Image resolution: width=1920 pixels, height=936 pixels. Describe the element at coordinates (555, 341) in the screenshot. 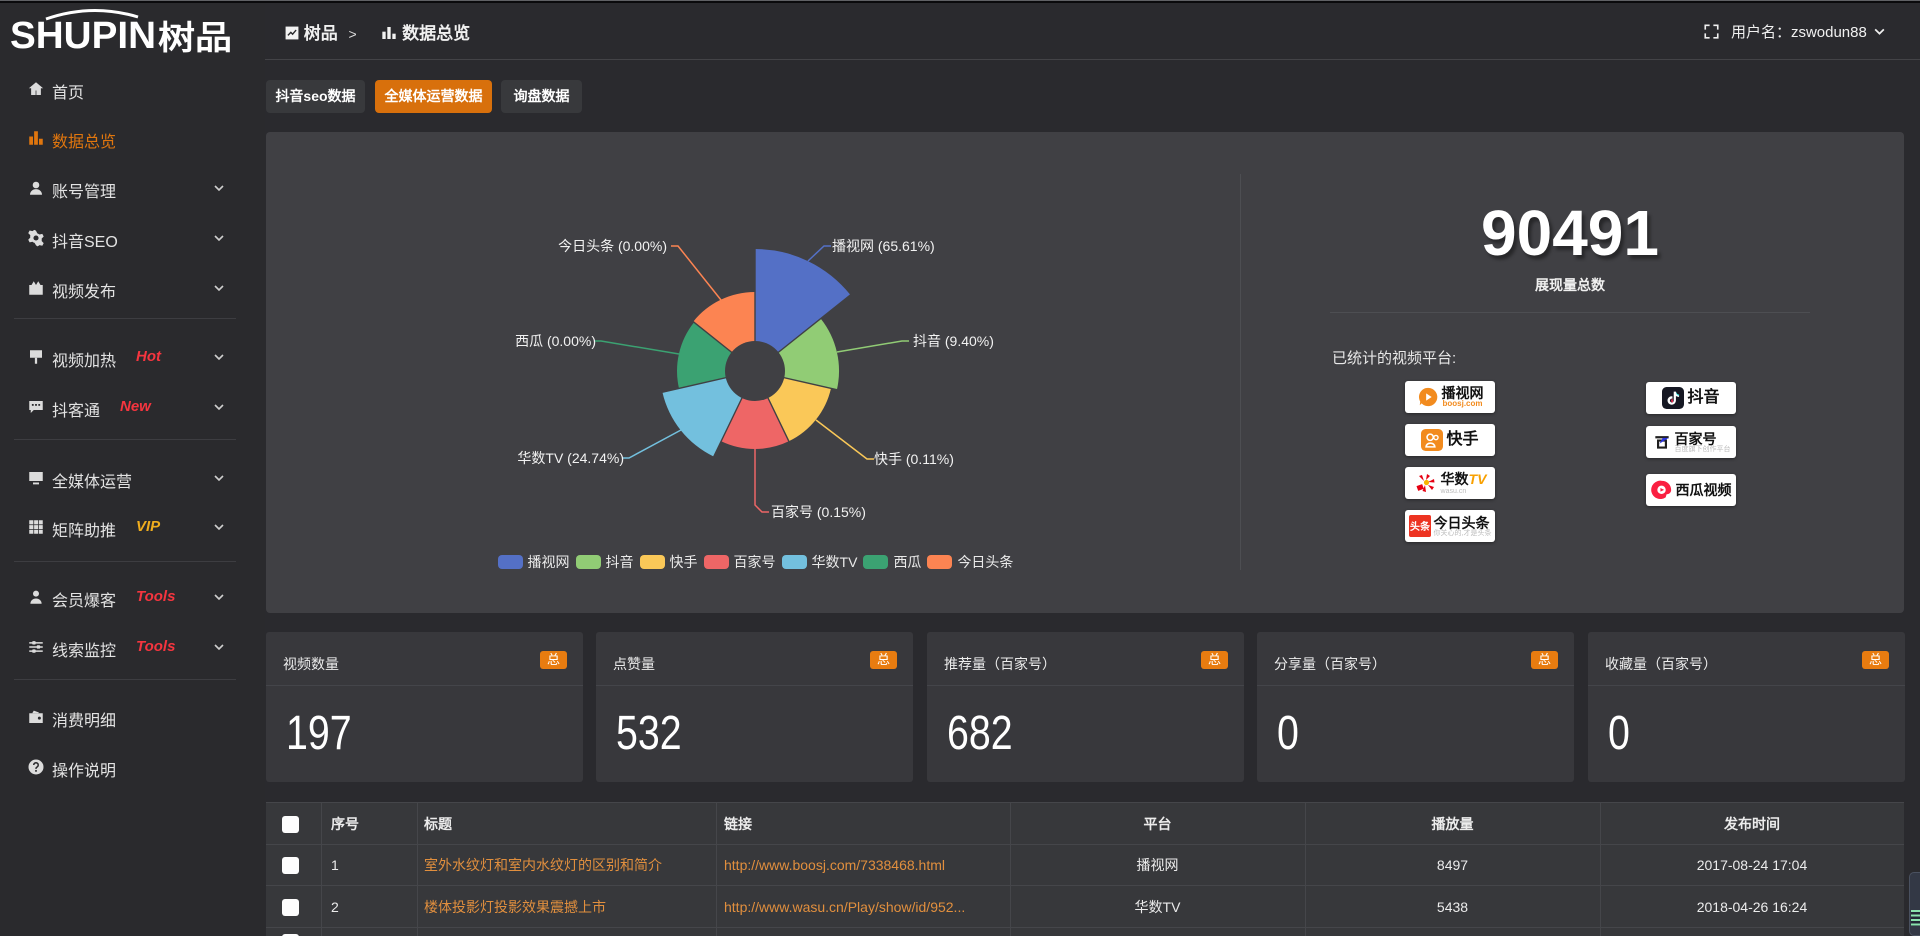

I see `svg-text: 西瓜 (0.00%)` at that location.